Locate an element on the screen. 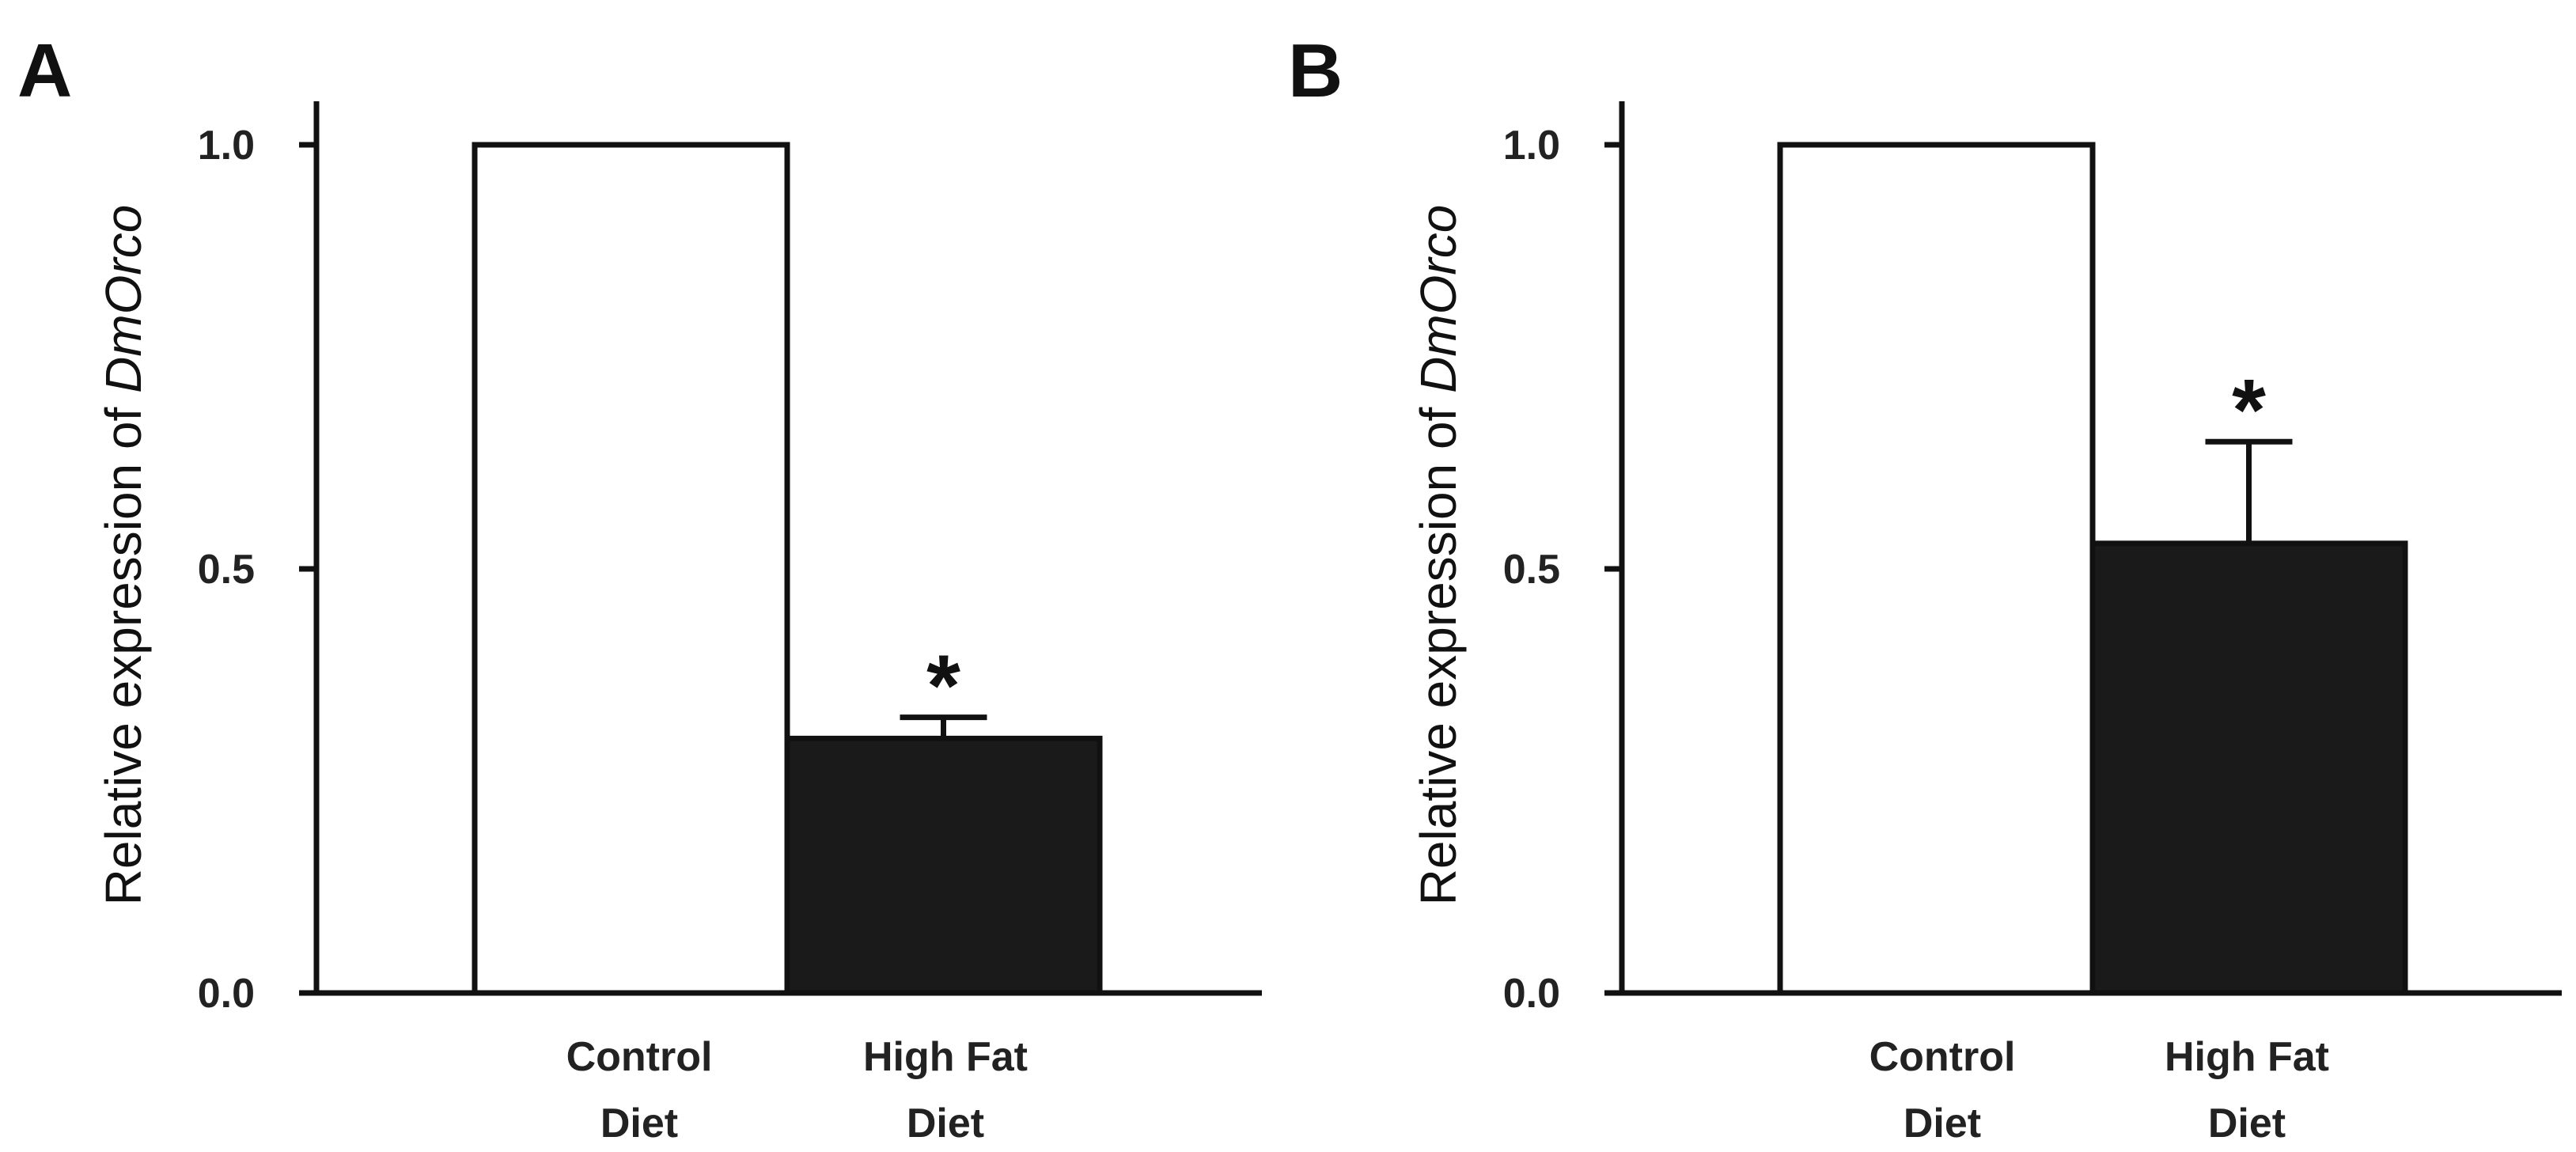 This screenshot has height=1152, width=2576. panel-a-y-tick-label: 1.0 is located at coordinates (226, 146).